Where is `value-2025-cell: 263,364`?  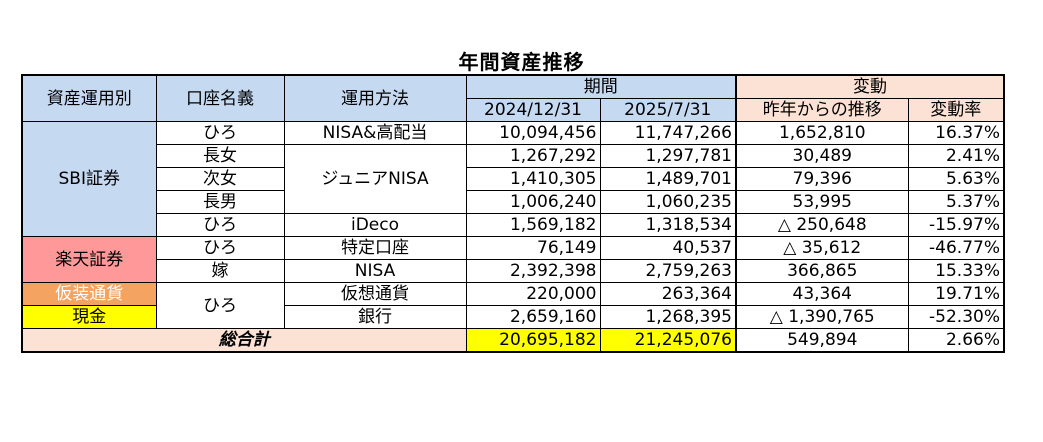
value-2025-cell: 263,364 is located at coordinates (668, 294).